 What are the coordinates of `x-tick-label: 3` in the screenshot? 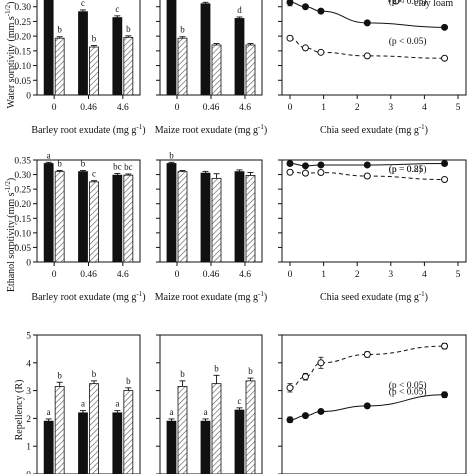 It's located at (390, 275).